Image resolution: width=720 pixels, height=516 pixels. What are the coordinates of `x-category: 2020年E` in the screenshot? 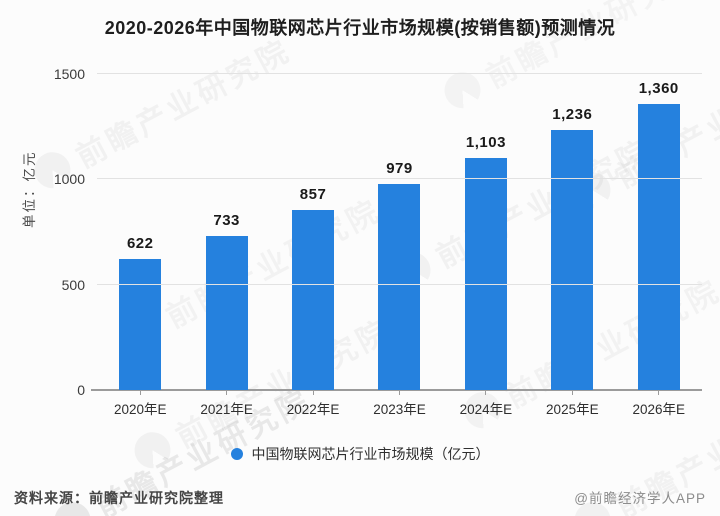 It's located at (140, 405).